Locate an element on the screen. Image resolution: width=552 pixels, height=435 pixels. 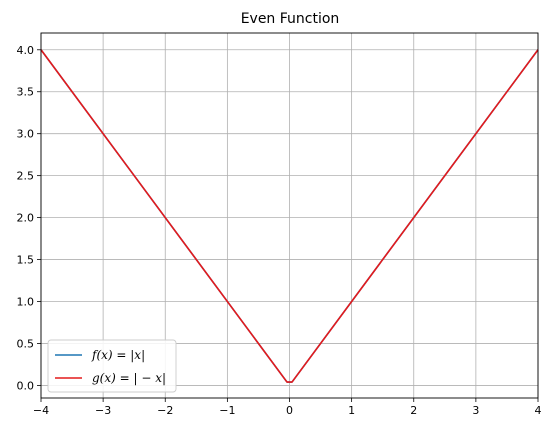
legend: f(x) = |x| g(x) = | − x| is located at coordinates (112, 366).